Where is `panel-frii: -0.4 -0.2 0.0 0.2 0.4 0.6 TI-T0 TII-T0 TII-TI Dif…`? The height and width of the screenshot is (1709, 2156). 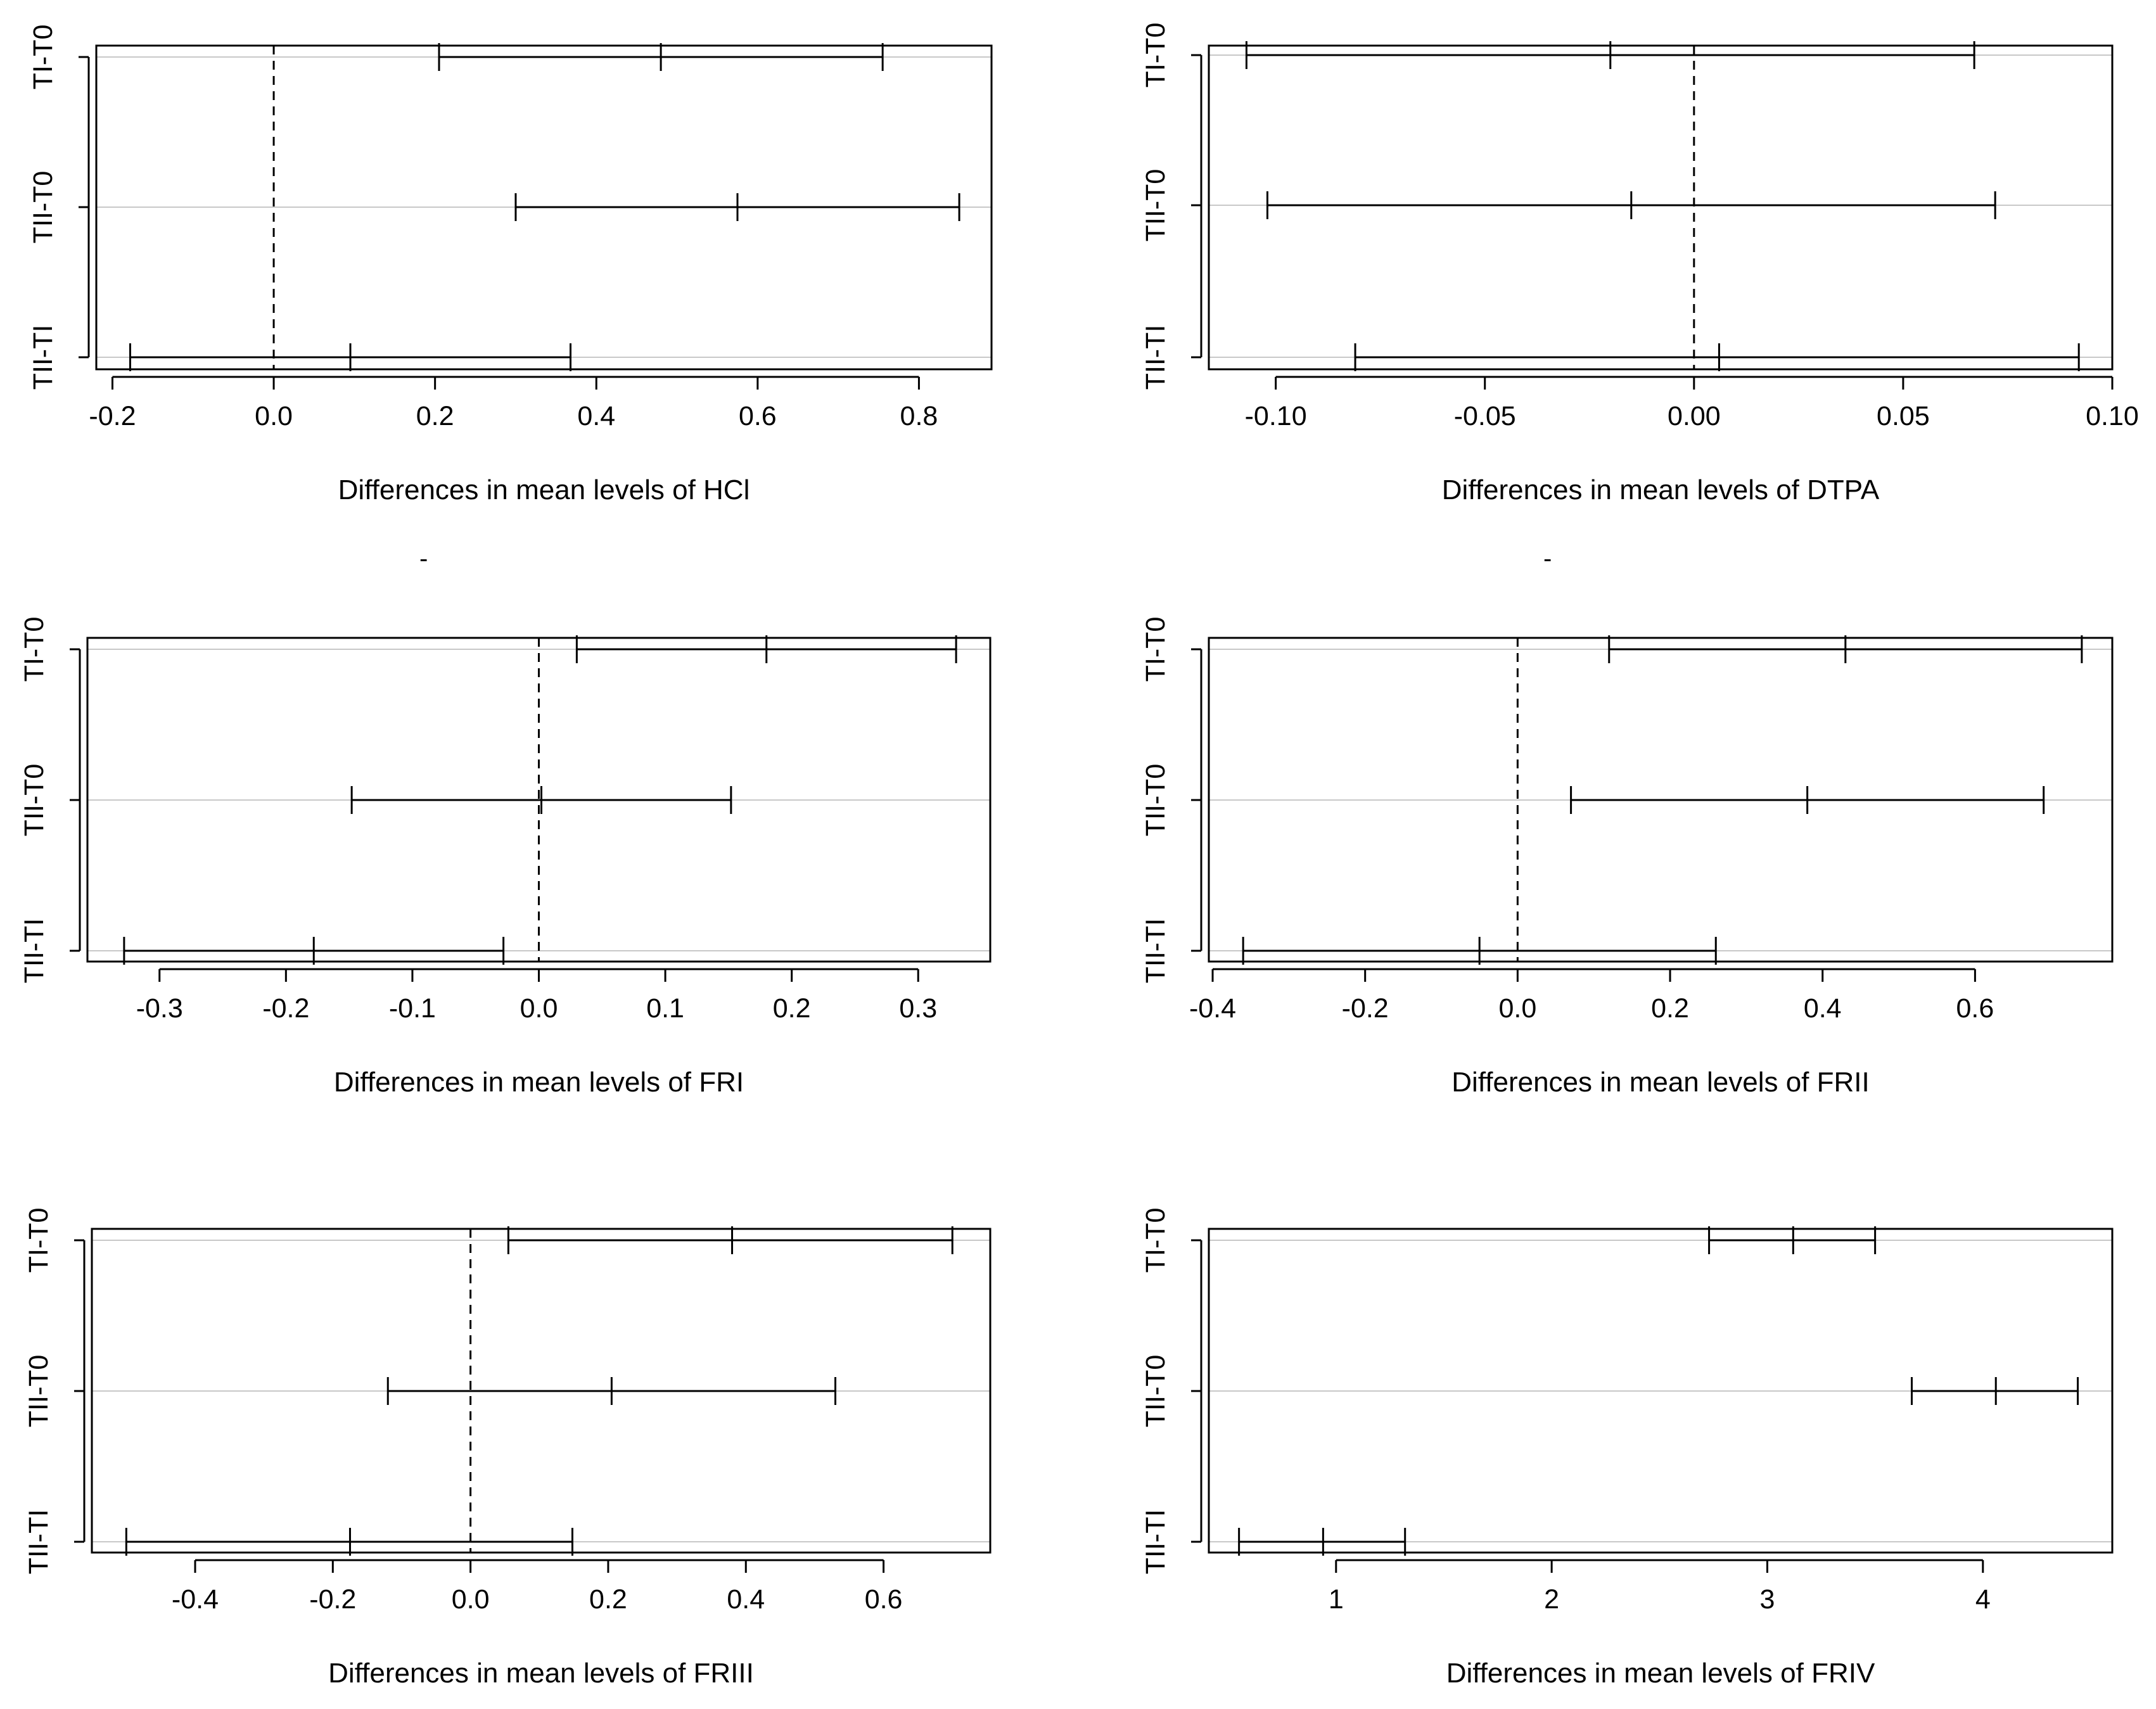
panel-frii: -0.4 -0.2 0.0 0.2 0.4 0.6 TI-T0 TII-T0 TII-TI Dif… is located at coordinates (1627, 857).